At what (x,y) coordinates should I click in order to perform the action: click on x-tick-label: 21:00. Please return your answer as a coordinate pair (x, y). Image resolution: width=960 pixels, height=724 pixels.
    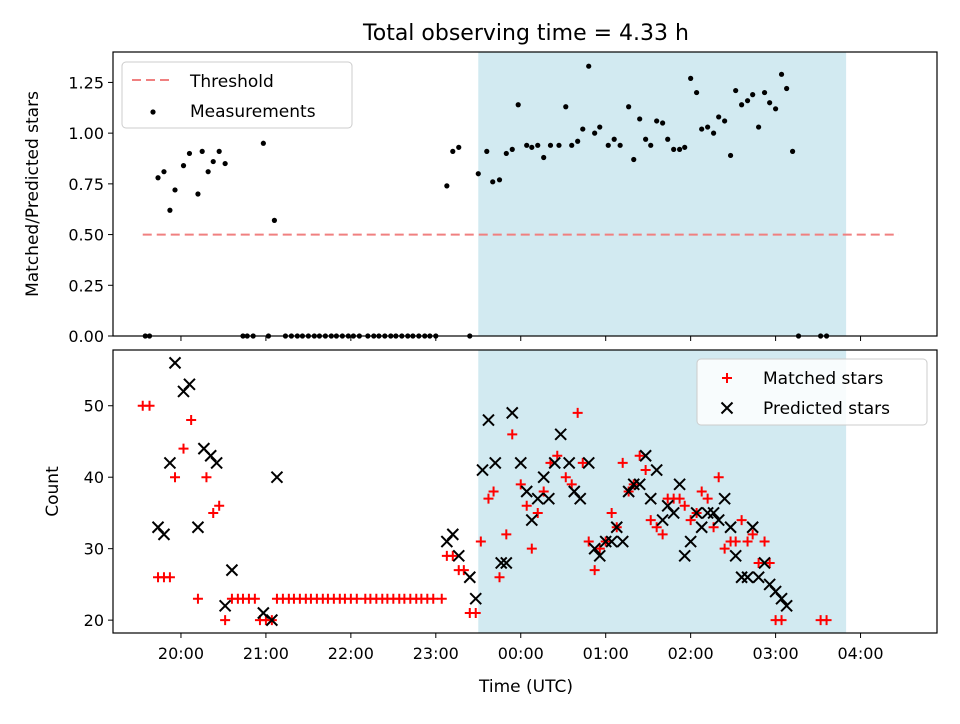
    Looking at the image, I should click on (266, 653).